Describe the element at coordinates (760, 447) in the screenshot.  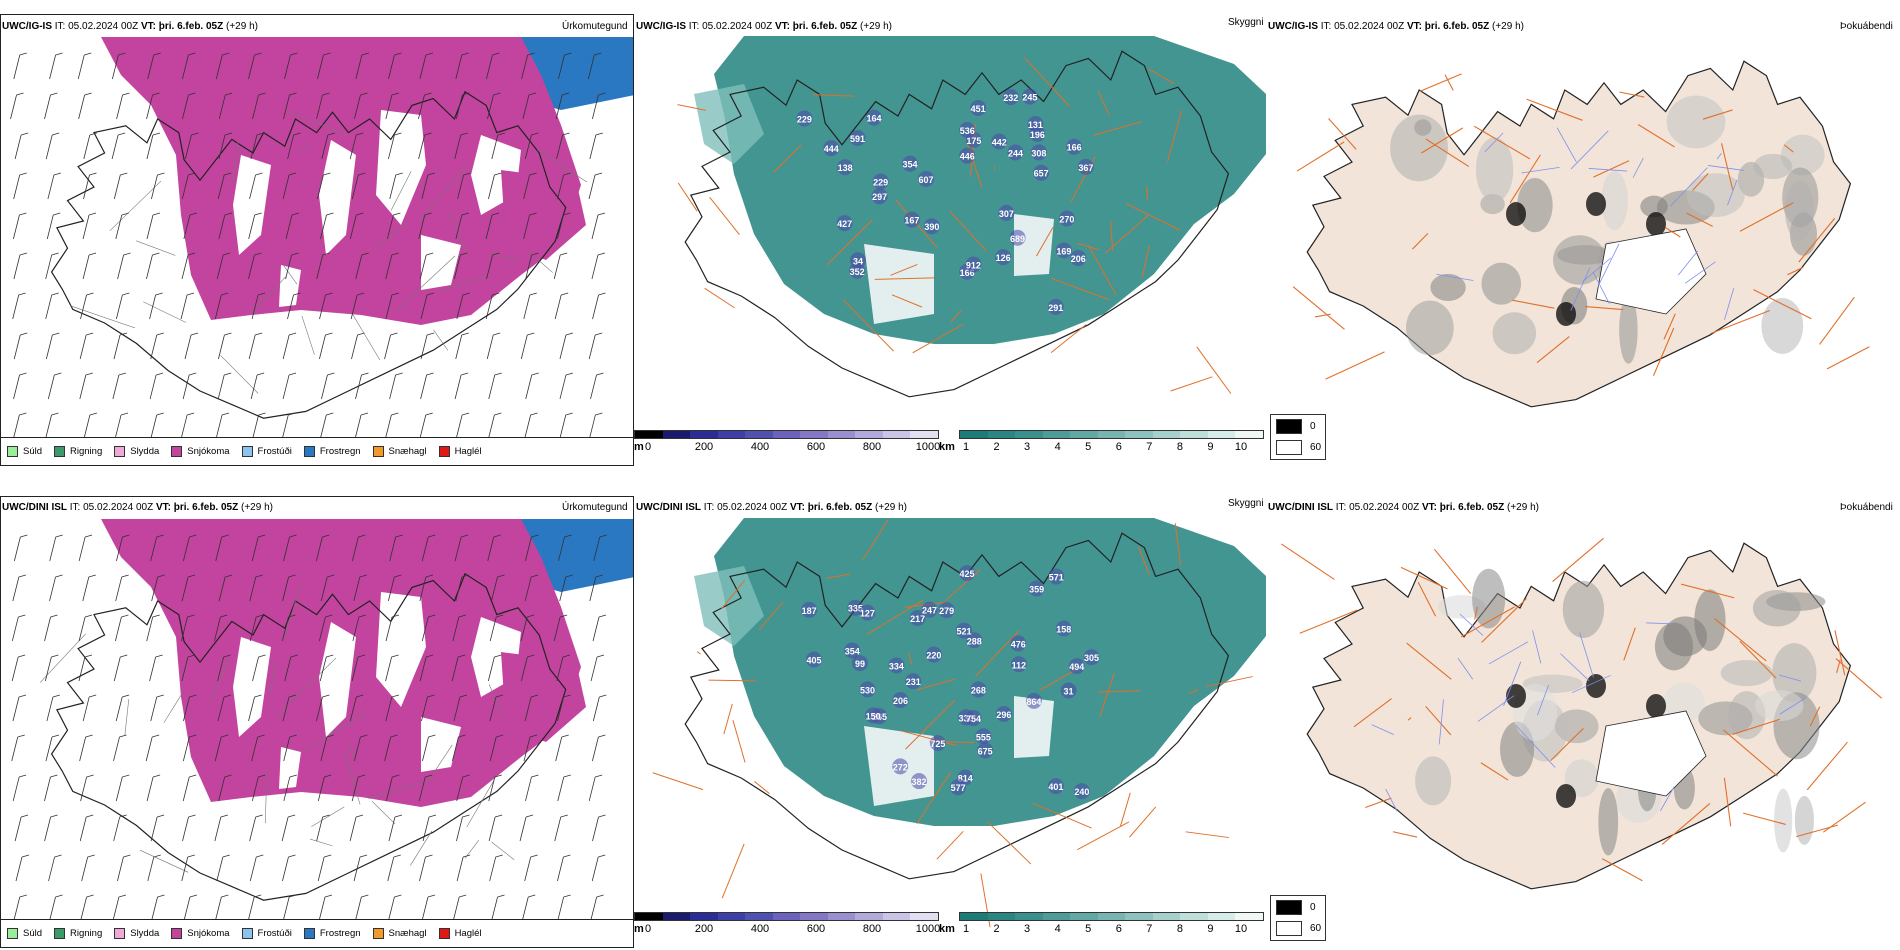
I see `tick-label: 400` at that location.